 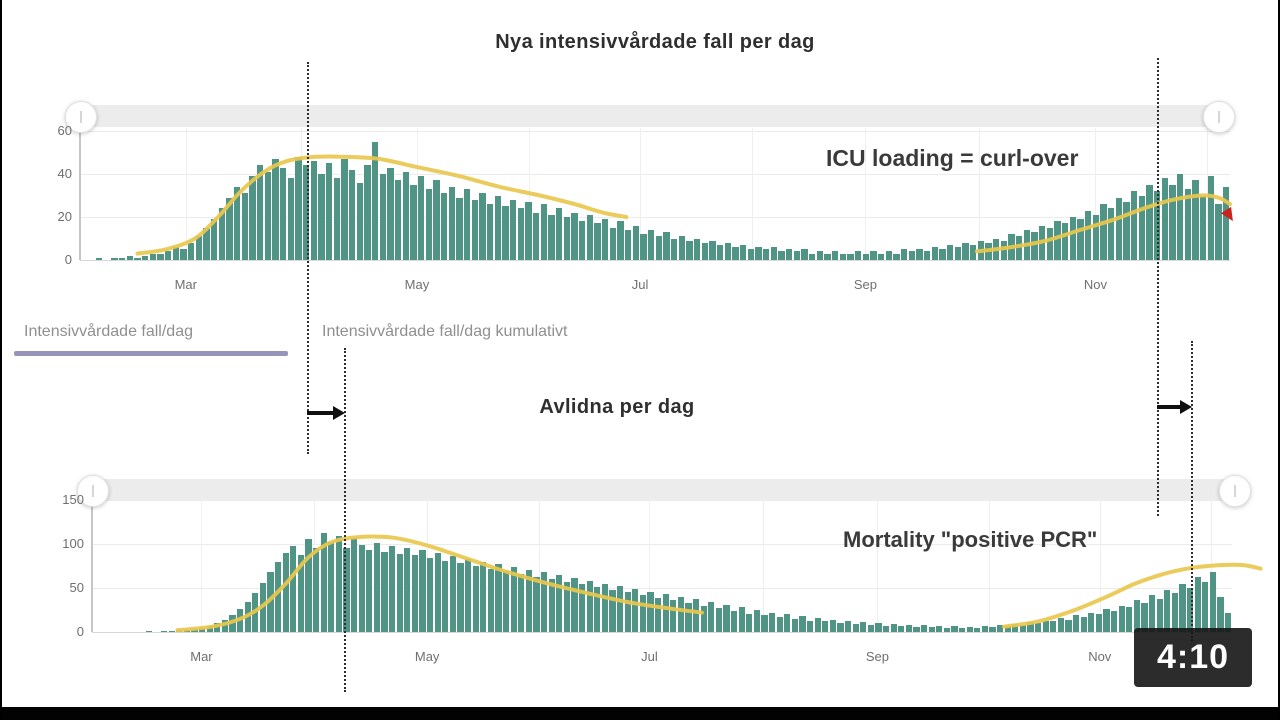 What do you see at coordinates (80, 631) in the screenshot?
I see `y-axis-tick-label: 0` at bounding box center [80, 631].